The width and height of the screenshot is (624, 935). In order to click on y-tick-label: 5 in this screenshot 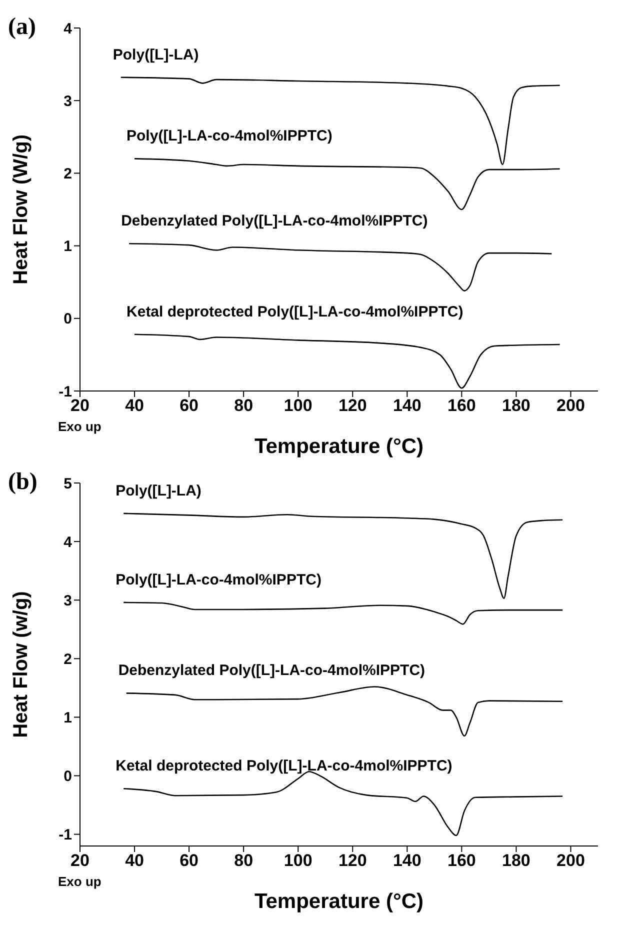, I will do `click(68, 483)`.